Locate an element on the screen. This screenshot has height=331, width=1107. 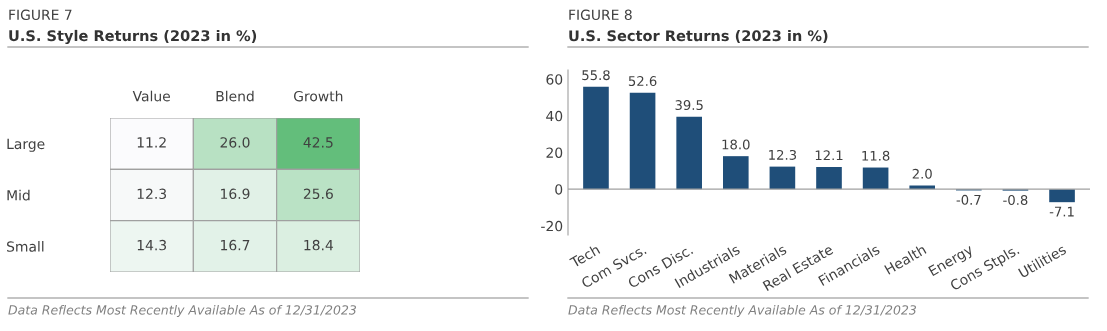
y-tick-label: -20 is located at coordinates (552, 226).